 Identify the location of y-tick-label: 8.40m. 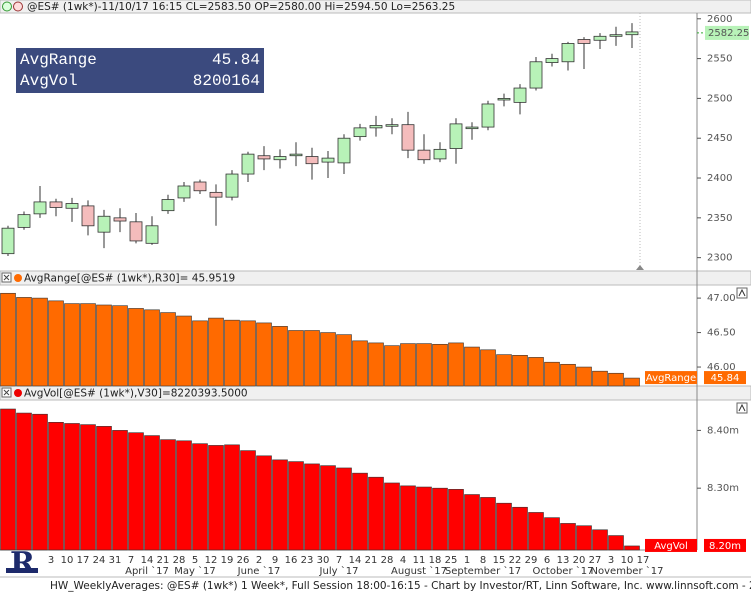
(723, 430).